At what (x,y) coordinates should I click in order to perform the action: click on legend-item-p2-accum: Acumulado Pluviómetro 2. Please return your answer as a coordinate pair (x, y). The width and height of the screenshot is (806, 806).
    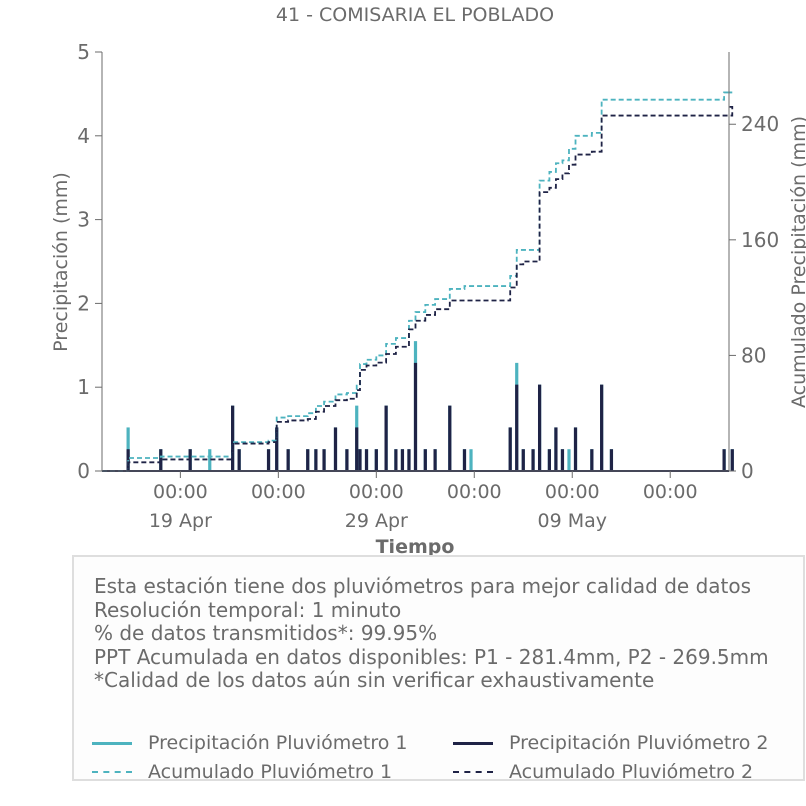
    Looking at the image, I should click on (603, 772).